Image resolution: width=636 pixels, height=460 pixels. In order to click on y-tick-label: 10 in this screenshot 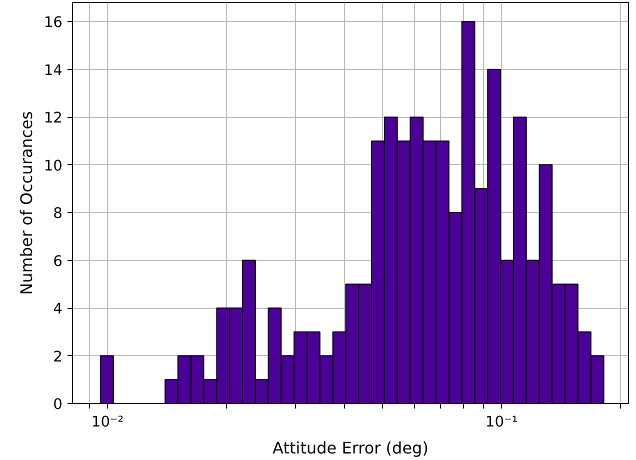, I will do `click(53, 165)`.